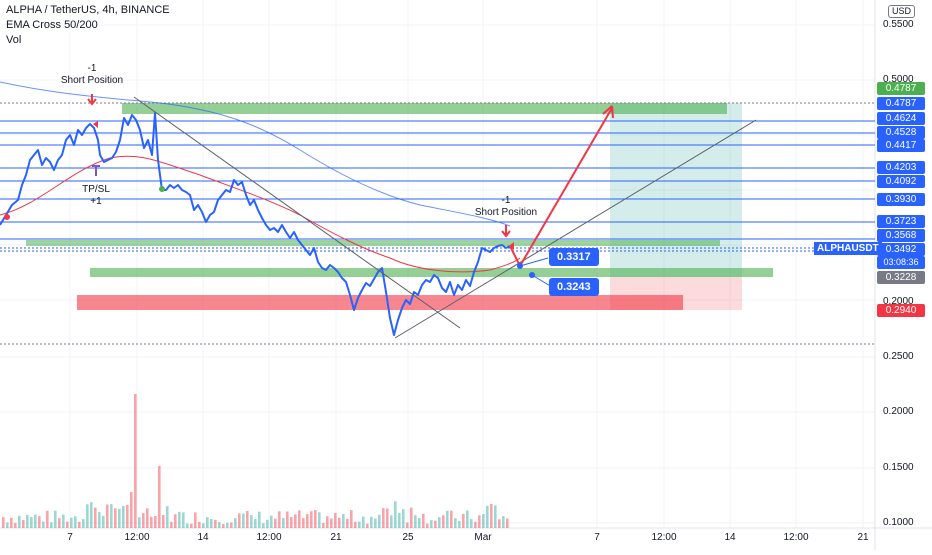 Image resolution: width=932 pixels, height=555 pixels. I want to click on symbol-title: ALPHA / TetherUS, 4h, BINANCE, so click(88, 10).